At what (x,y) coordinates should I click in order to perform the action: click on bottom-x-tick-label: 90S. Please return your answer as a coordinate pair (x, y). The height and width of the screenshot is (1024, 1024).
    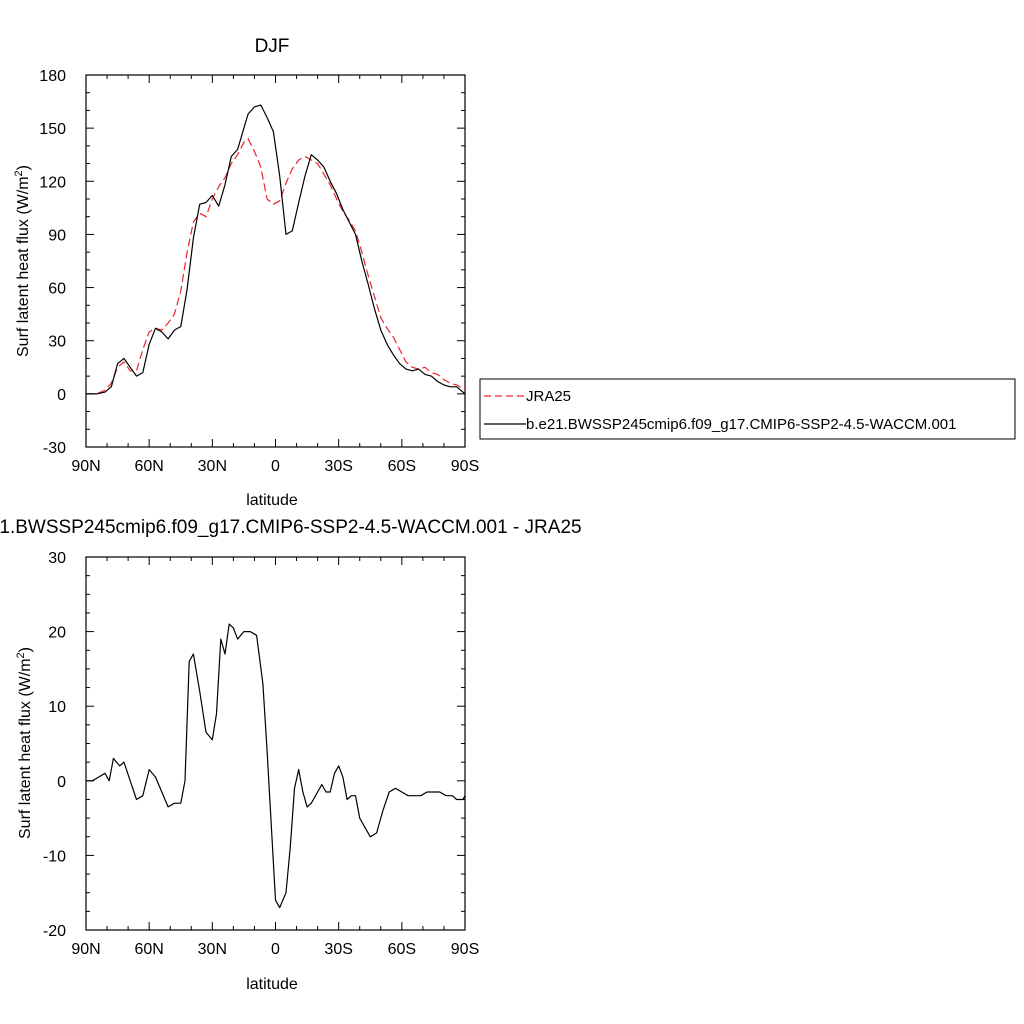
    Looking at the image, I should click on (465, 949).